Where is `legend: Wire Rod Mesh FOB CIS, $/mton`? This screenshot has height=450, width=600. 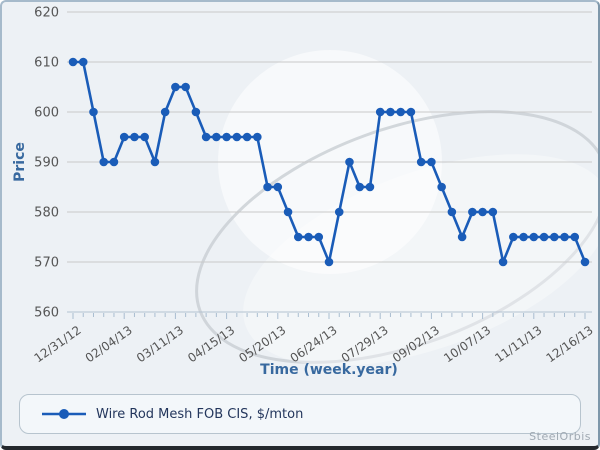 legend: Wire Rod Mesh FOB CIS, $/mton is located at coordinates (300, 414).